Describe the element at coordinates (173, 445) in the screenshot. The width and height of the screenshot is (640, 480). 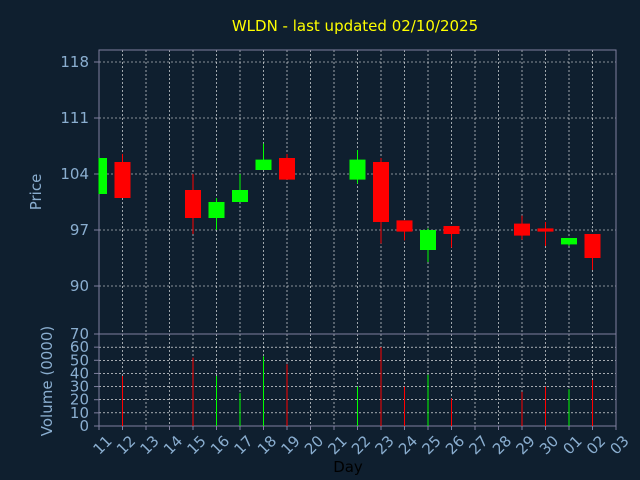
I see `x-tick-label: 14` at that location.